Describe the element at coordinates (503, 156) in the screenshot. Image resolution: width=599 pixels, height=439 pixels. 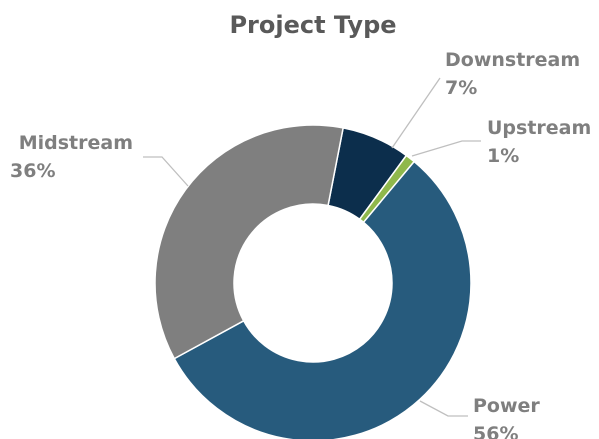
I see `slice-value-label: 1%` at that location.